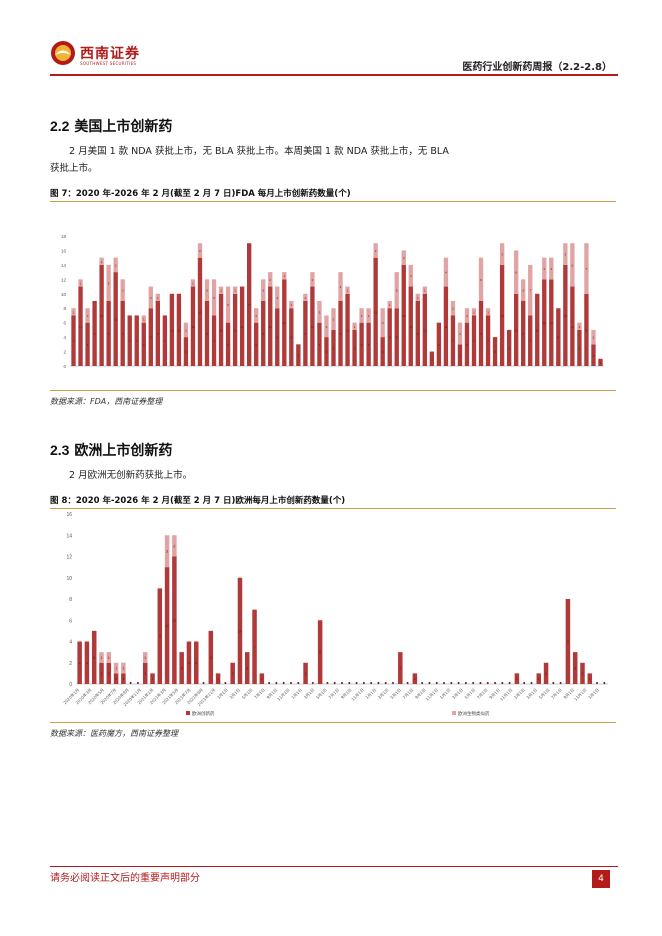 This screenshot has width=662, height=936. What do you see at coordinates (383, 693) in the screenshot?
I see `x-tick-label: 3月1日` at bounding box center [383, 693].